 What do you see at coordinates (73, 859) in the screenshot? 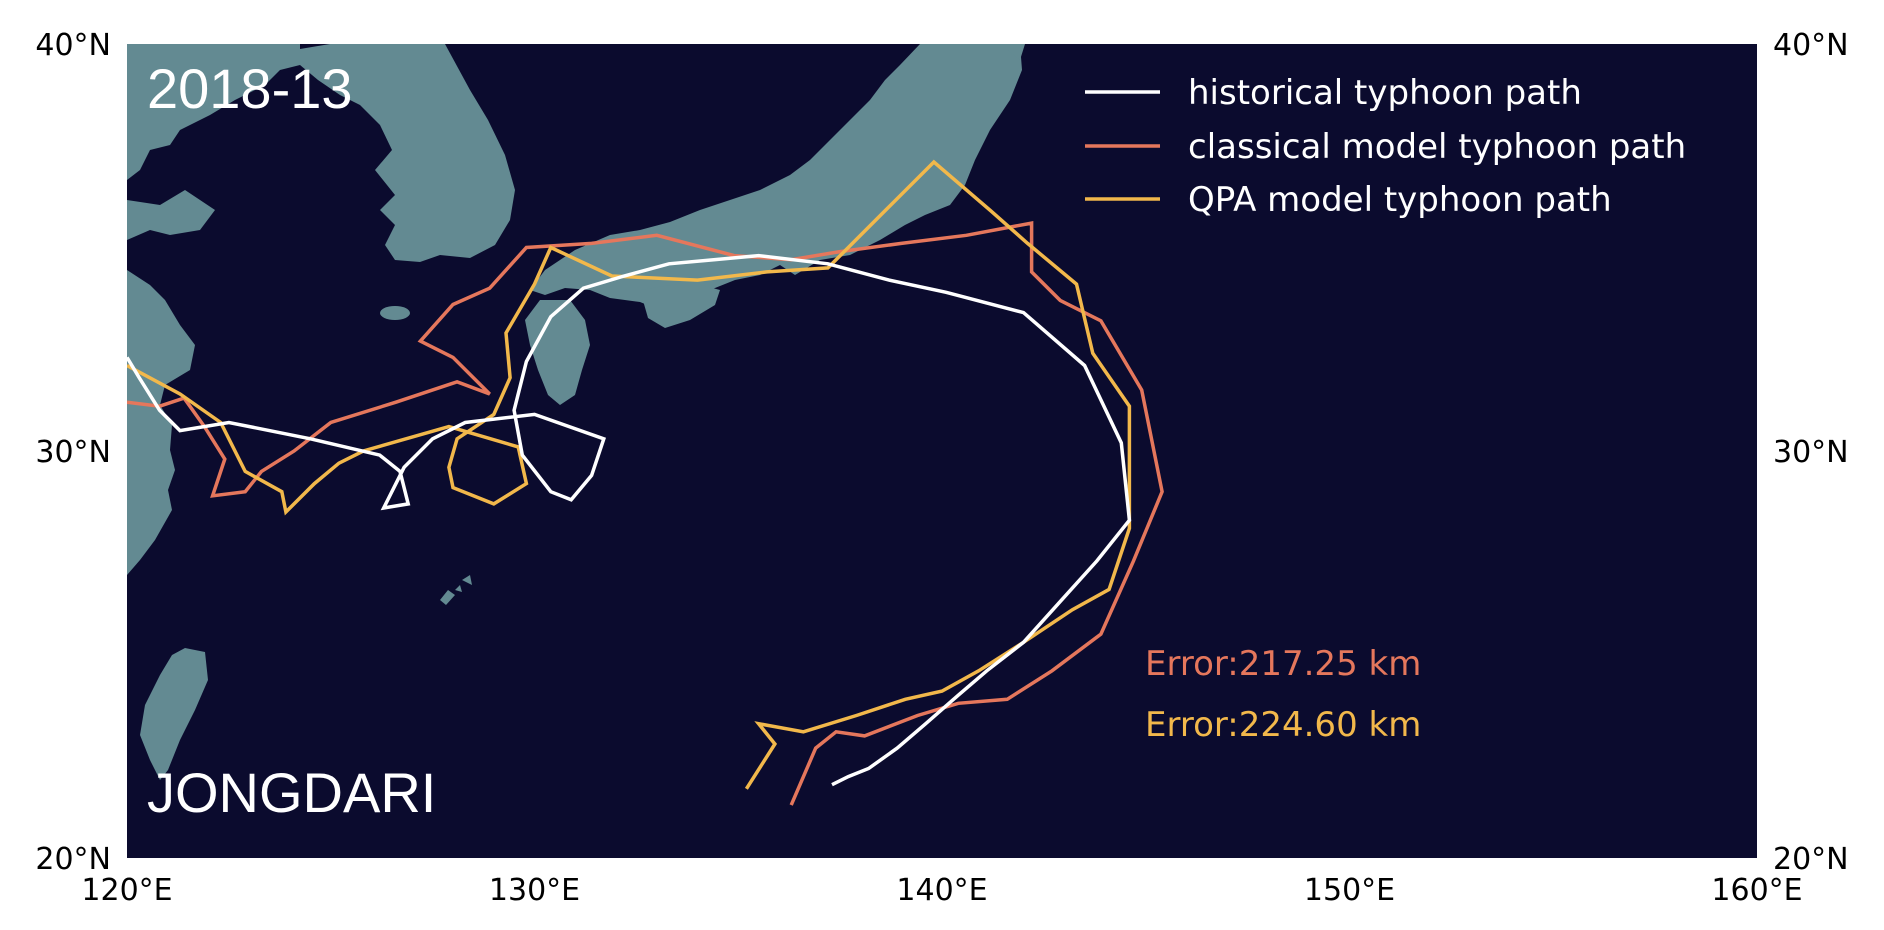
I see `y-tick-label-left: 20°N` at bounding box center [73, 859].